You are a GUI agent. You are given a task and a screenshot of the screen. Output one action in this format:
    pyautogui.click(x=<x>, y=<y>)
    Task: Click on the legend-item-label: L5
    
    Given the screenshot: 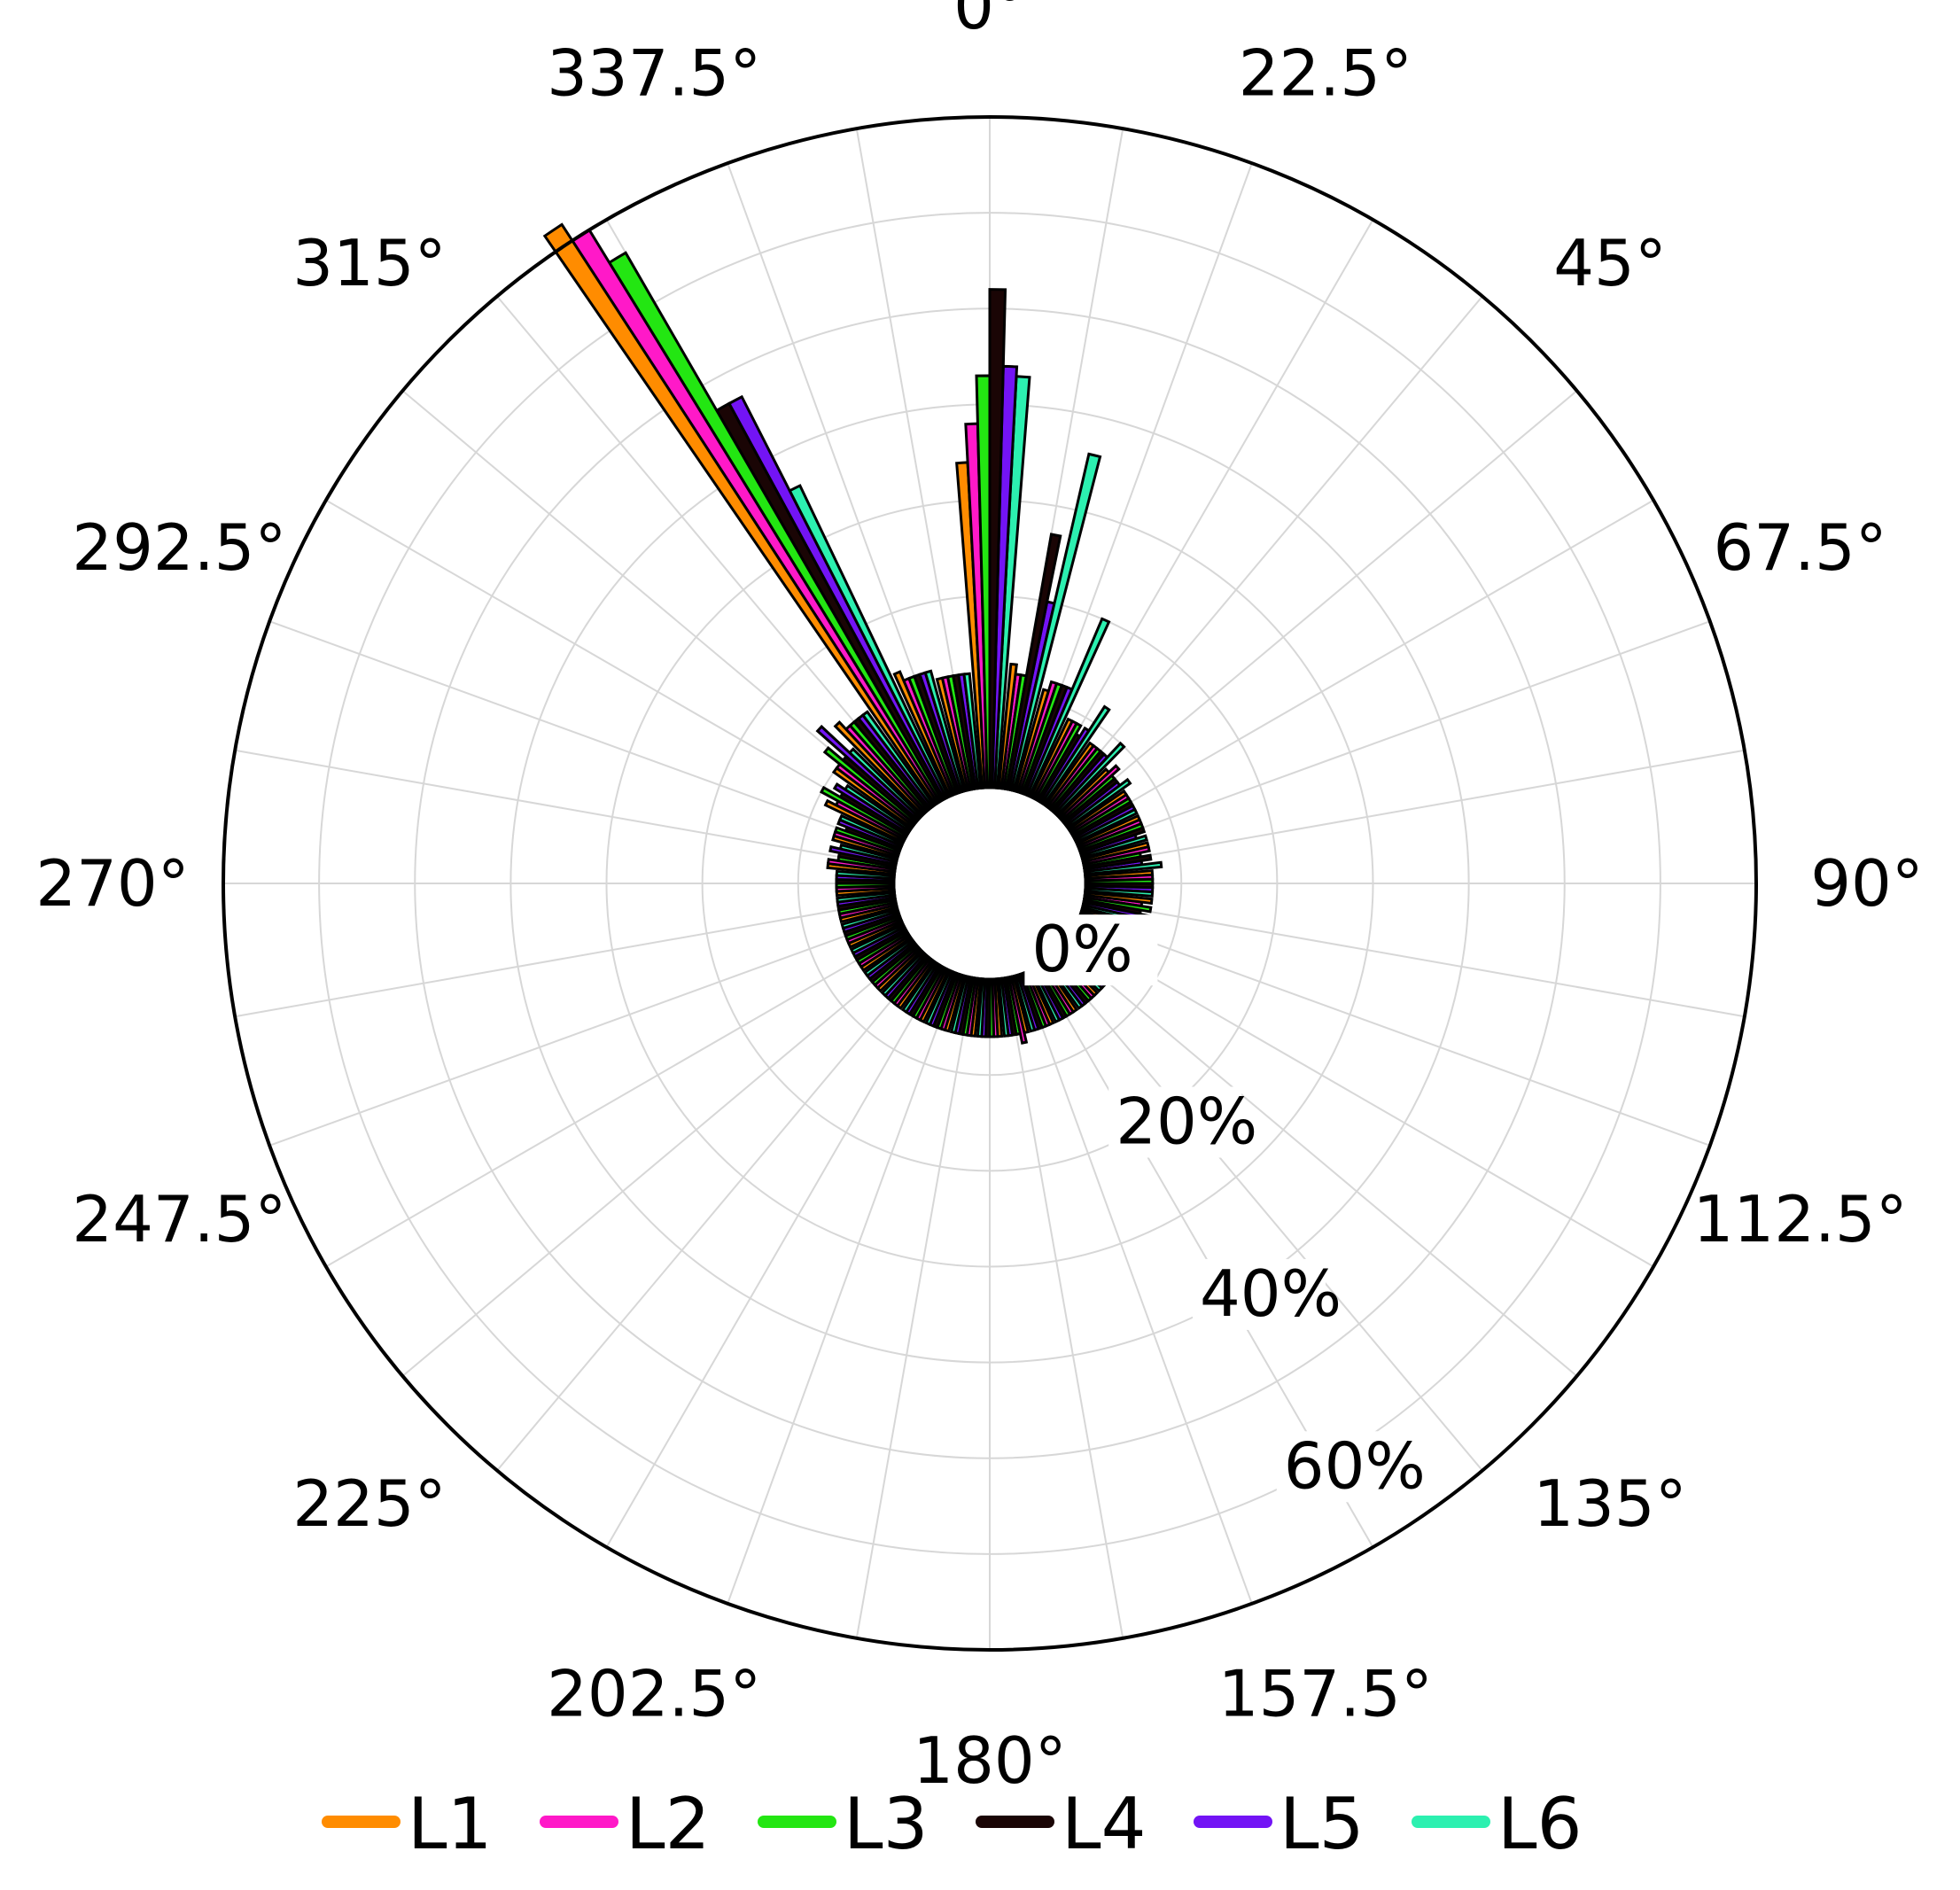 What is the action you would take?
    pyautogui.click(x=1321, y=1824)
    